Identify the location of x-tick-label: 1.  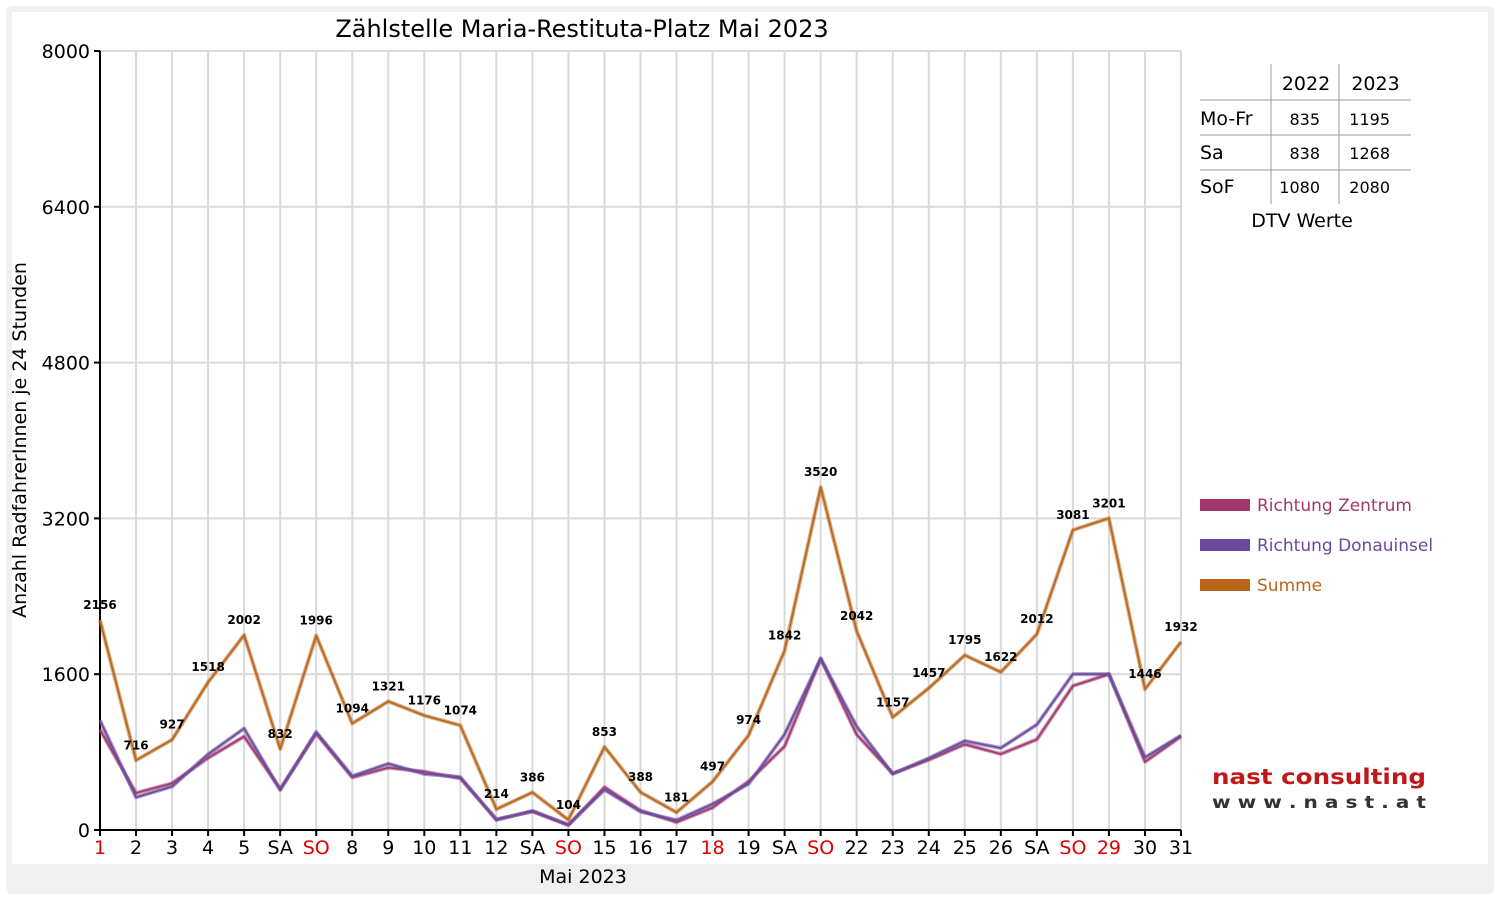
(100, 848).